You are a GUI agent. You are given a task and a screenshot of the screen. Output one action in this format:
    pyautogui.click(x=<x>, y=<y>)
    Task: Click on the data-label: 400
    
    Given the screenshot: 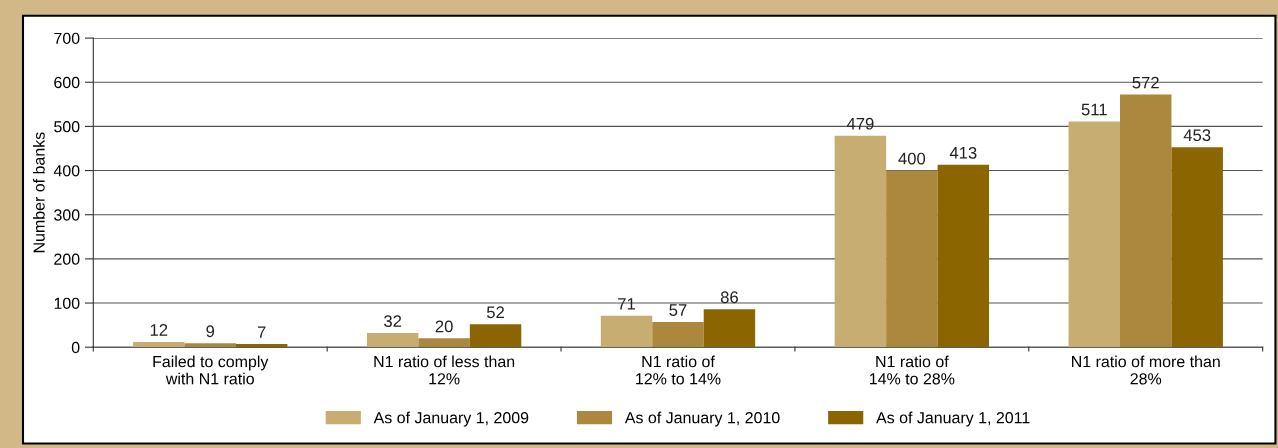 What is the action you would take?
    pyautogui.click(x=912, y=158)
    